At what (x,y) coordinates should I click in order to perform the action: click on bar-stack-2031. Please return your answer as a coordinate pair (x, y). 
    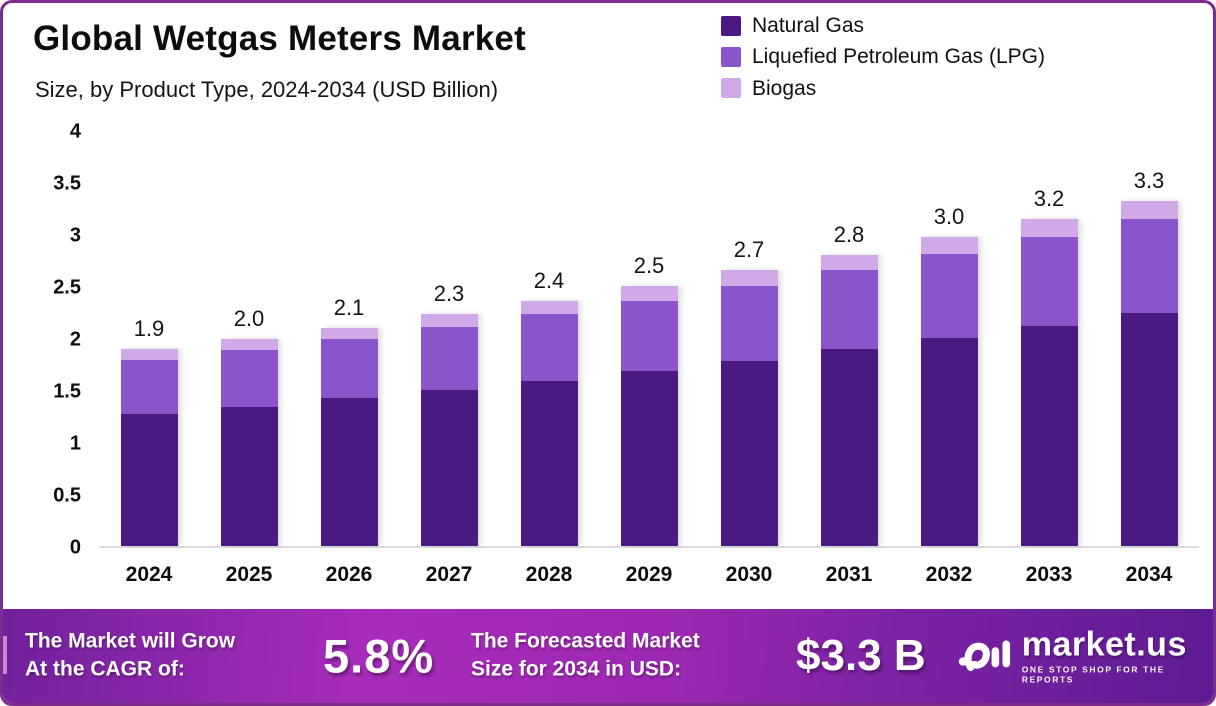
    Looking at the image, I should click on (849, 400).